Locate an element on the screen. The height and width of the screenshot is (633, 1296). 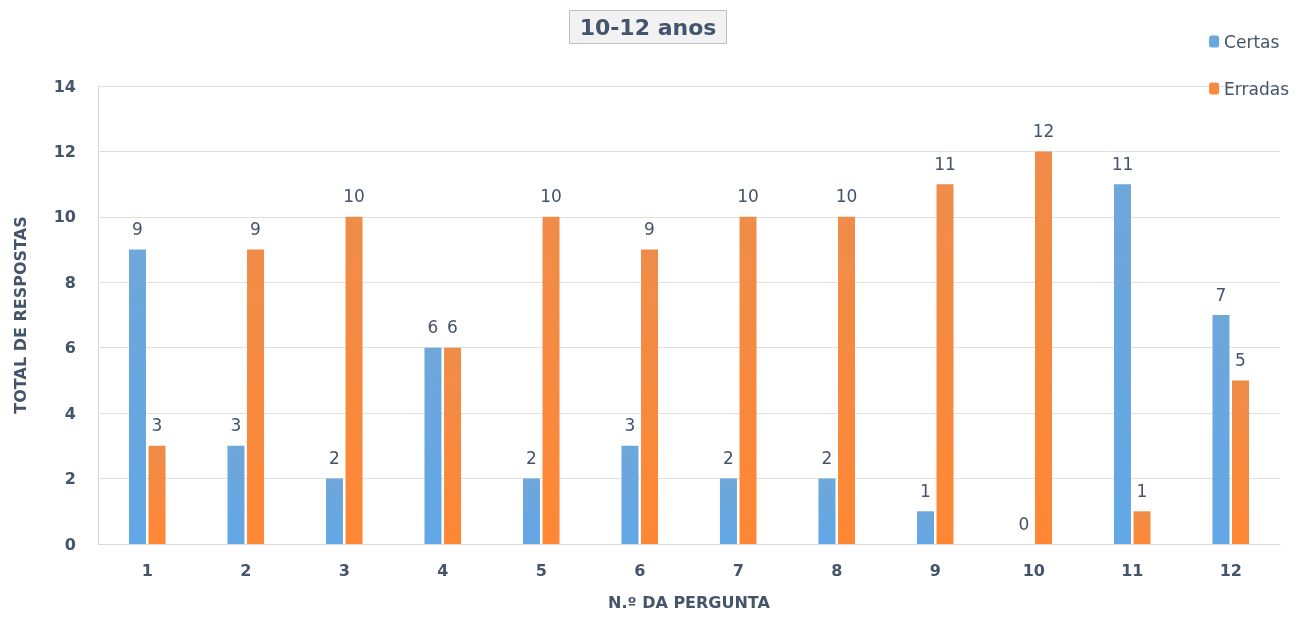
x-tick-label: 12 is located at coordinates (1230, 570).